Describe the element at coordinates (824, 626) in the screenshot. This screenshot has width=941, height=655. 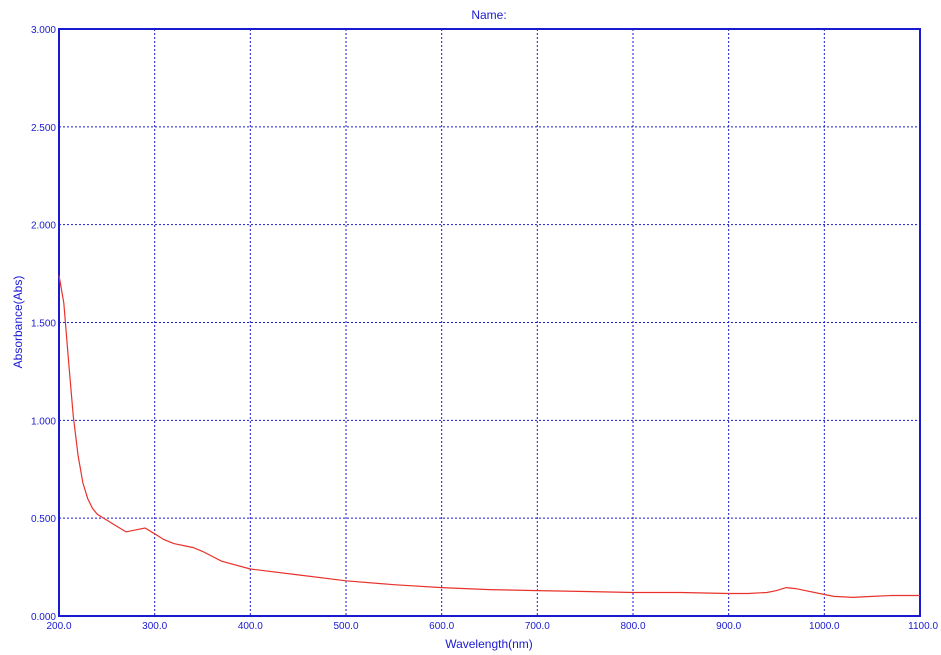
I see `x-tick-label: 1000.0` at that location.